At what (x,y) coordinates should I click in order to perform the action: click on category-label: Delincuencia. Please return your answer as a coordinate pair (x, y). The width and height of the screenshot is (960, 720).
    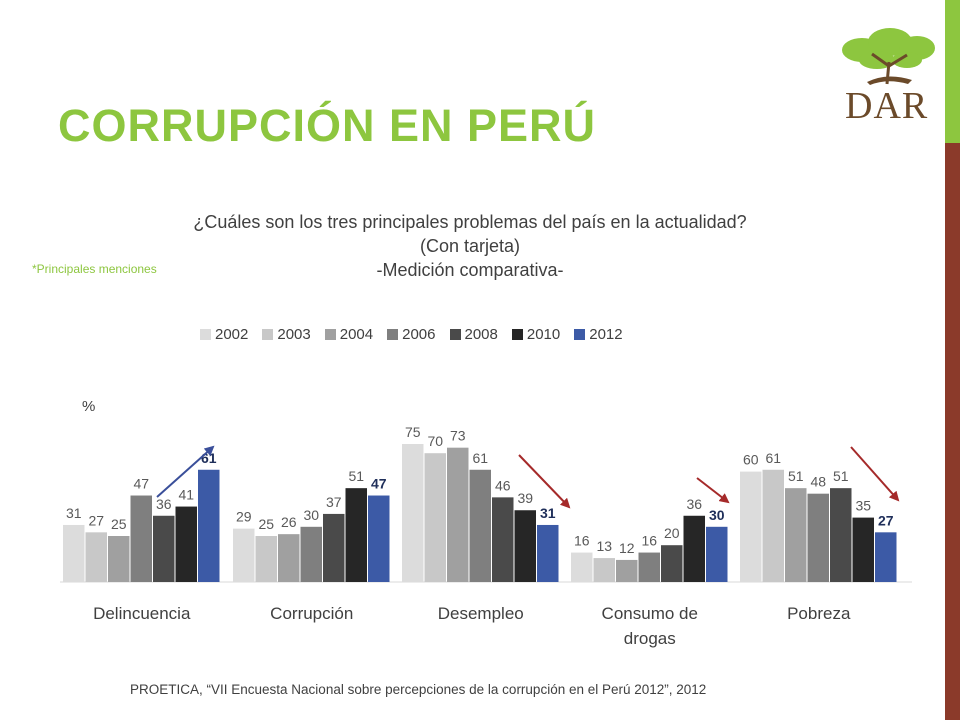
    Looking at the image, I should click on (142, 613).